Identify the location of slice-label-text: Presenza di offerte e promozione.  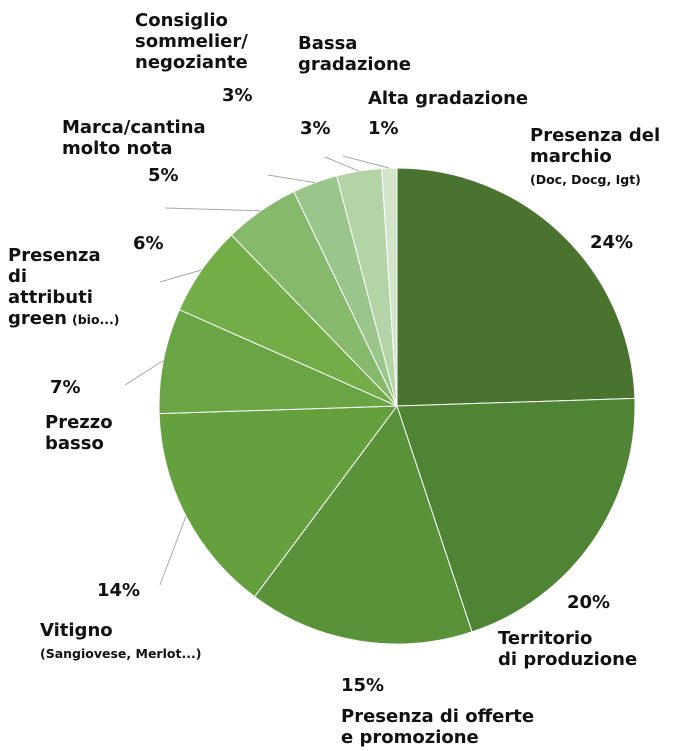
(438, 727).